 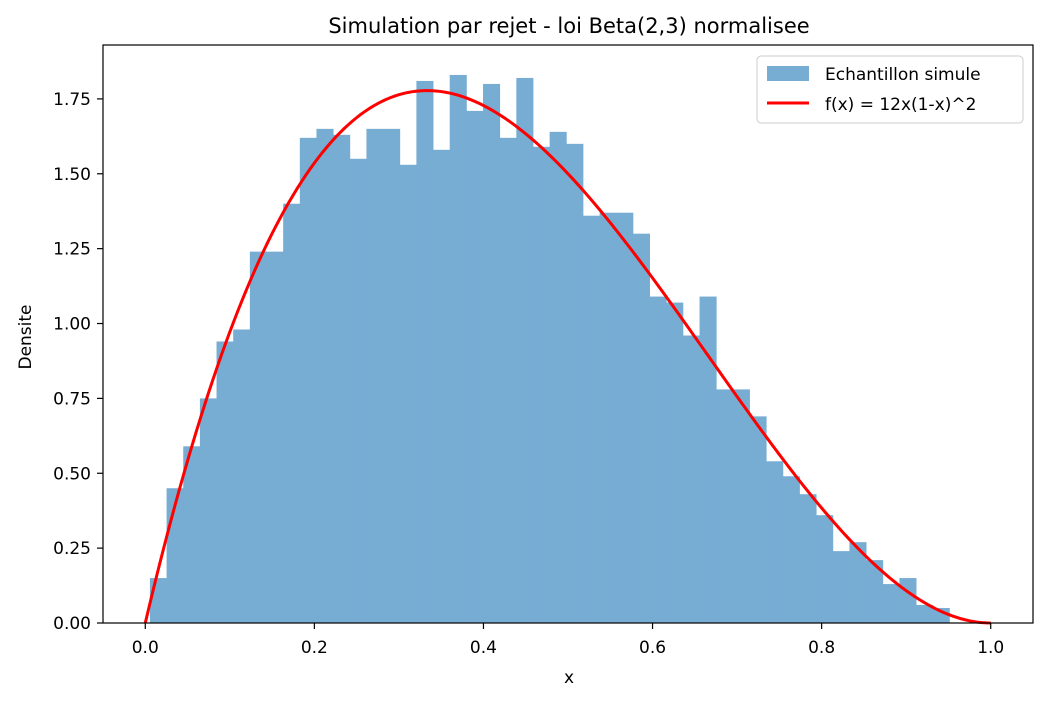 What do you see at coordinates (72, 474) in the screenshot?
I see `y-tick-label: 0.50` at bounding box center [72, 474].